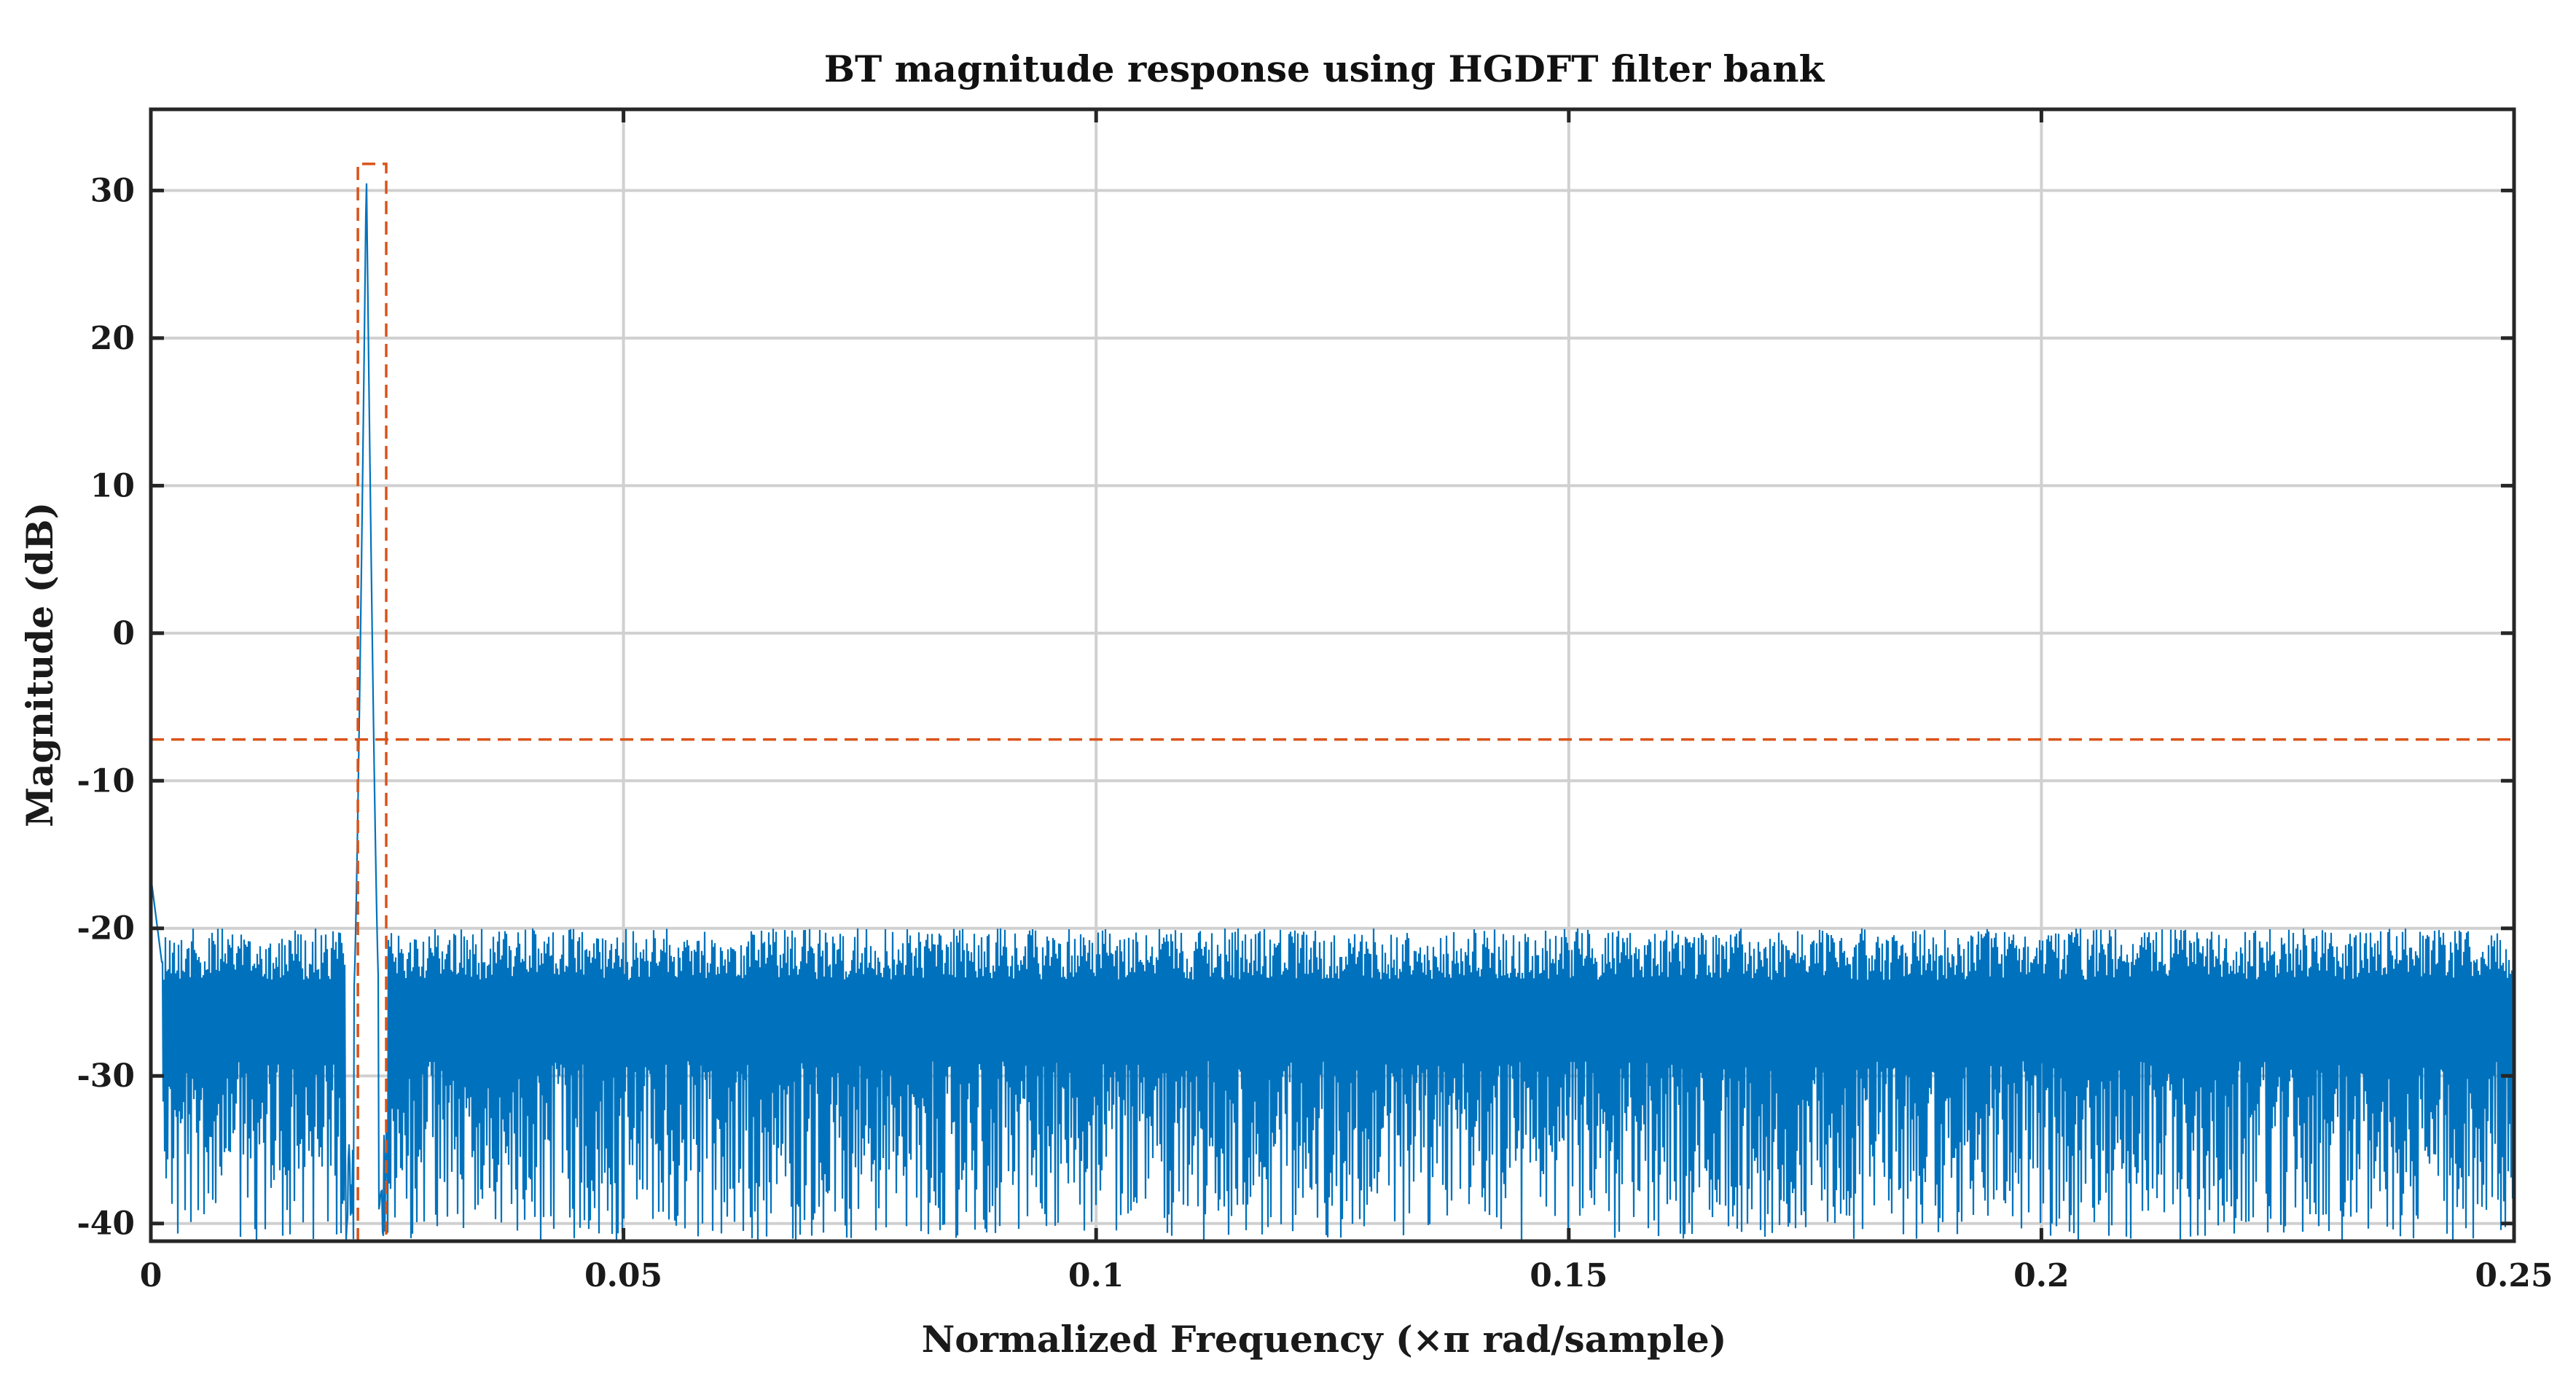 This screenshot has height=1376, width=2576. Describe the element at coordinates (106, 928) in the screenshot. I see `y-tick-label: -20` at that location.